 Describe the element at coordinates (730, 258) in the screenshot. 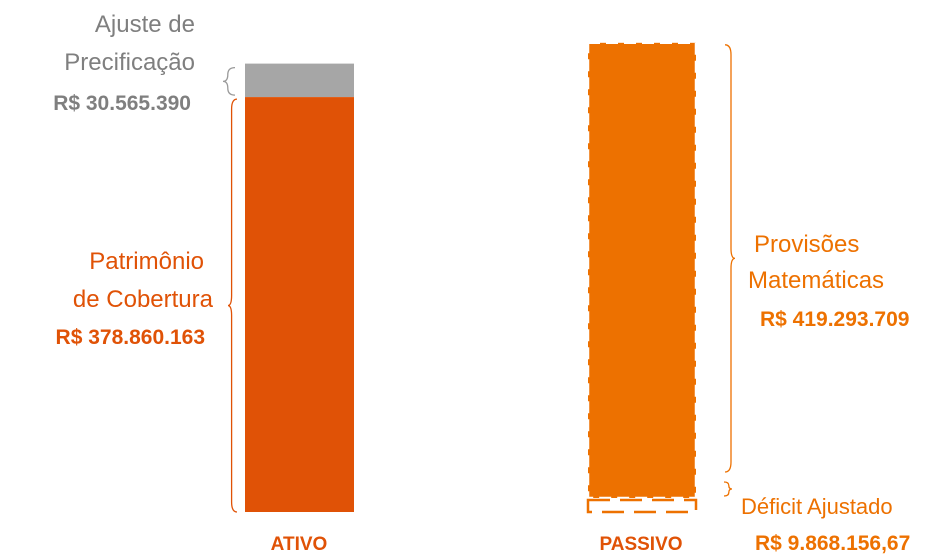

I see `bracket-provisoes-matematicas` at that location.